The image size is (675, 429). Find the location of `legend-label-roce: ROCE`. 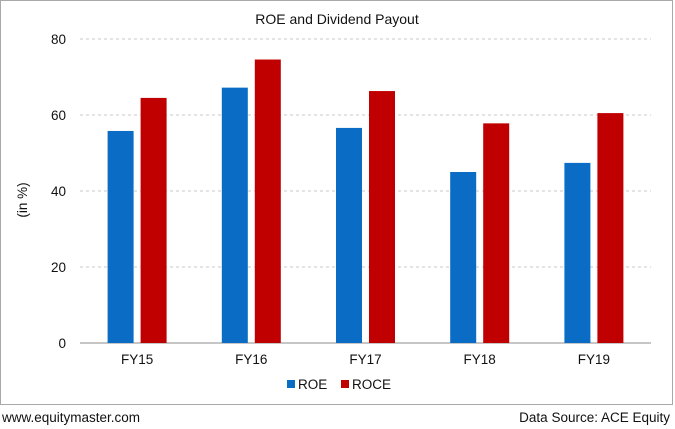

legend-label-roce: ROCE is located at coordinates (371, 384).